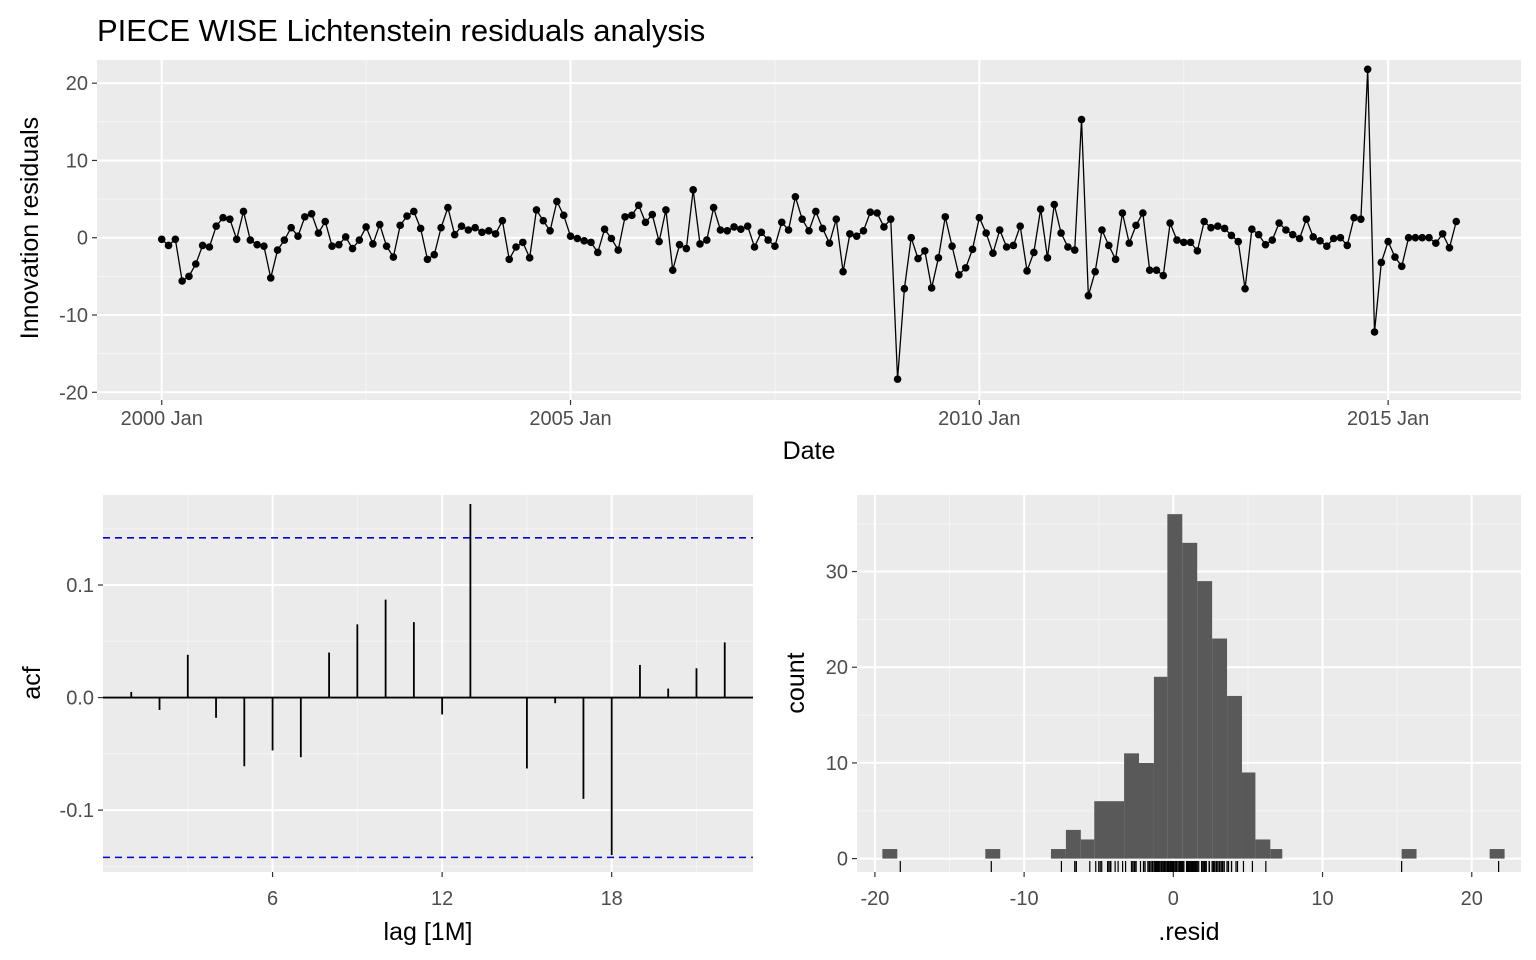 The image size is (1536, 960). I want to click on ts-y-axis-title: Innovation residuals, so click(30, 228).